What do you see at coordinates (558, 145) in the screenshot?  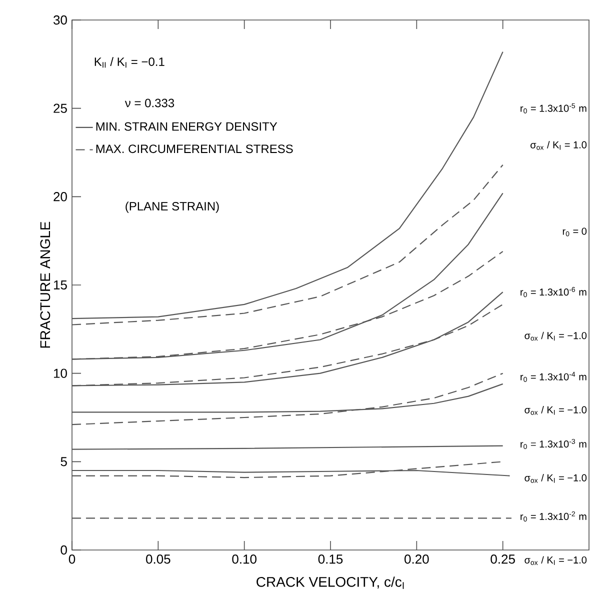 I see `annotation: σ$_{ox}$ / K$_{I}$ = 1.0` at bounding box center [558, 145].